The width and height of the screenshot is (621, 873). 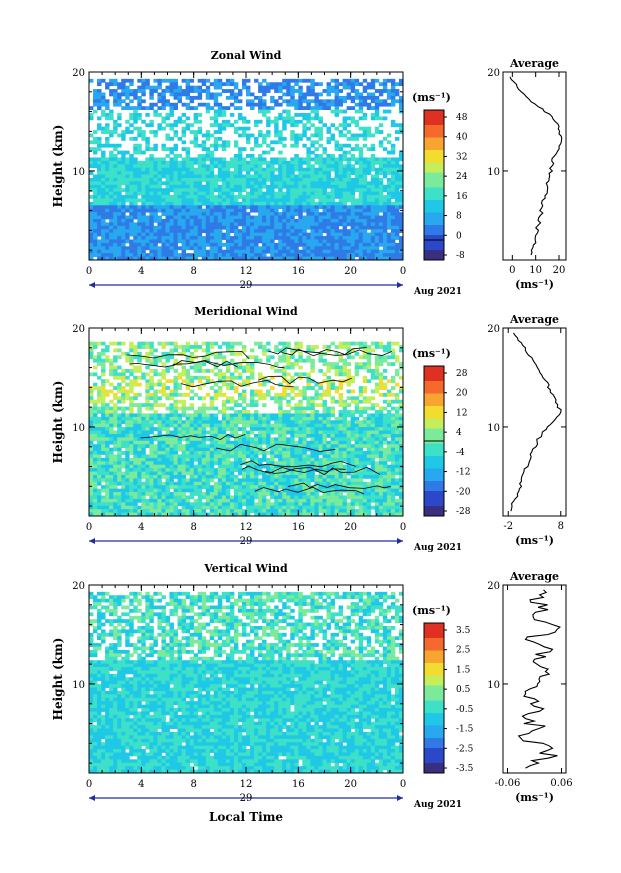 I want to click on colorbar-label: -12, so click(x=463, y=473).